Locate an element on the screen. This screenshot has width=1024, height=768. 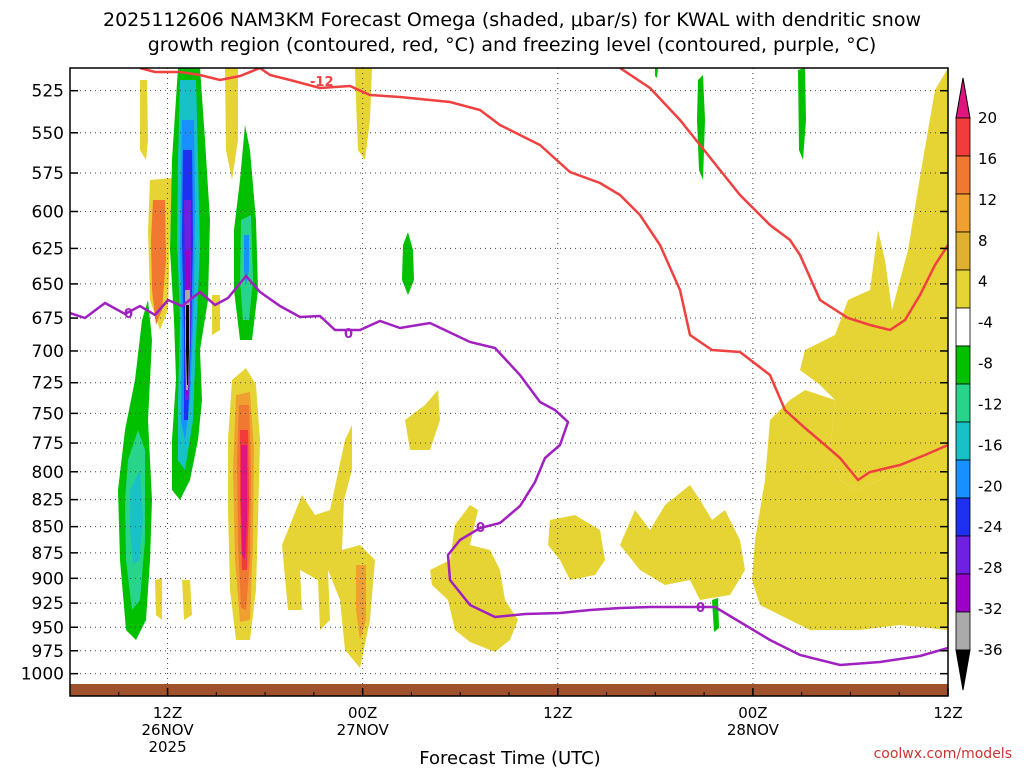
omega-core-00z-orange is located at coordinates (361, 602).